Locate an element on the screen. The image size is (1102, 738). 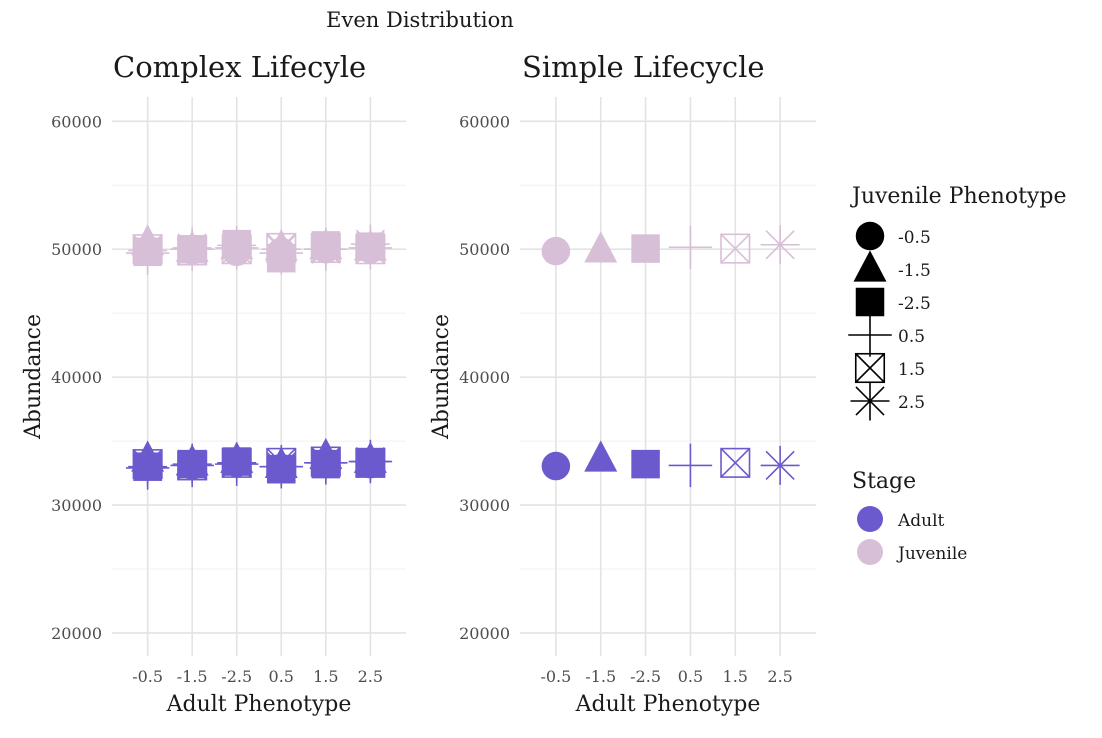
legend-square-icon is located at coordinates (870, 302).